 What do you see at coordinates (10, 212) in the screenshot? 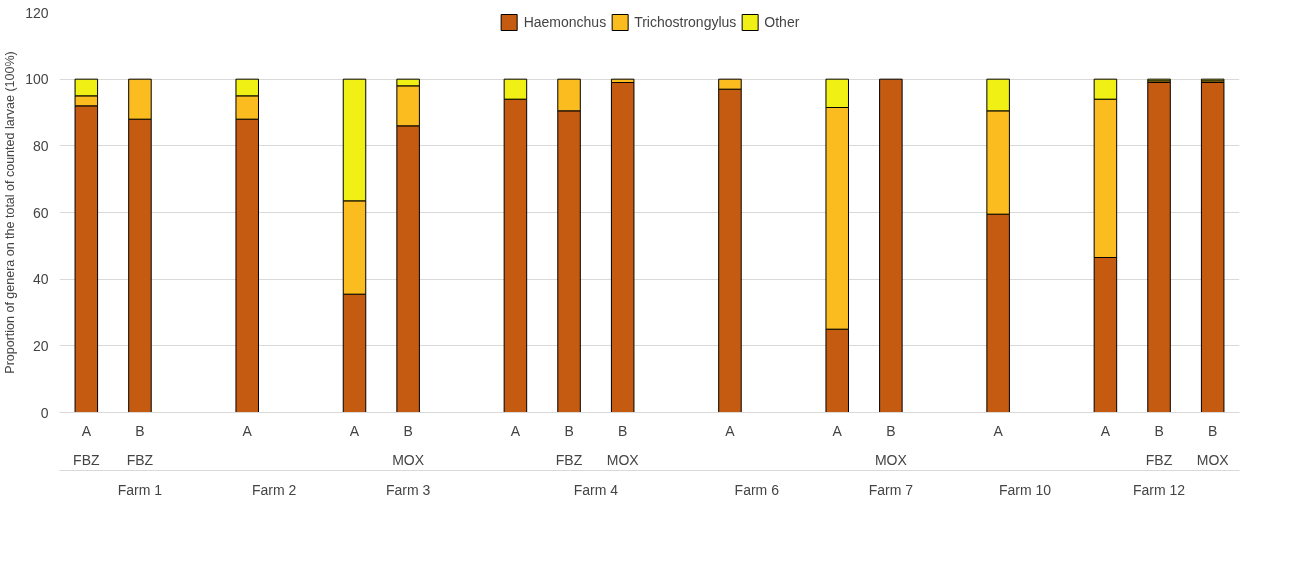
I see `y-axis-title: Proportion of genera on the total of counted larvae (100%)` at bounding box center [10, 212].